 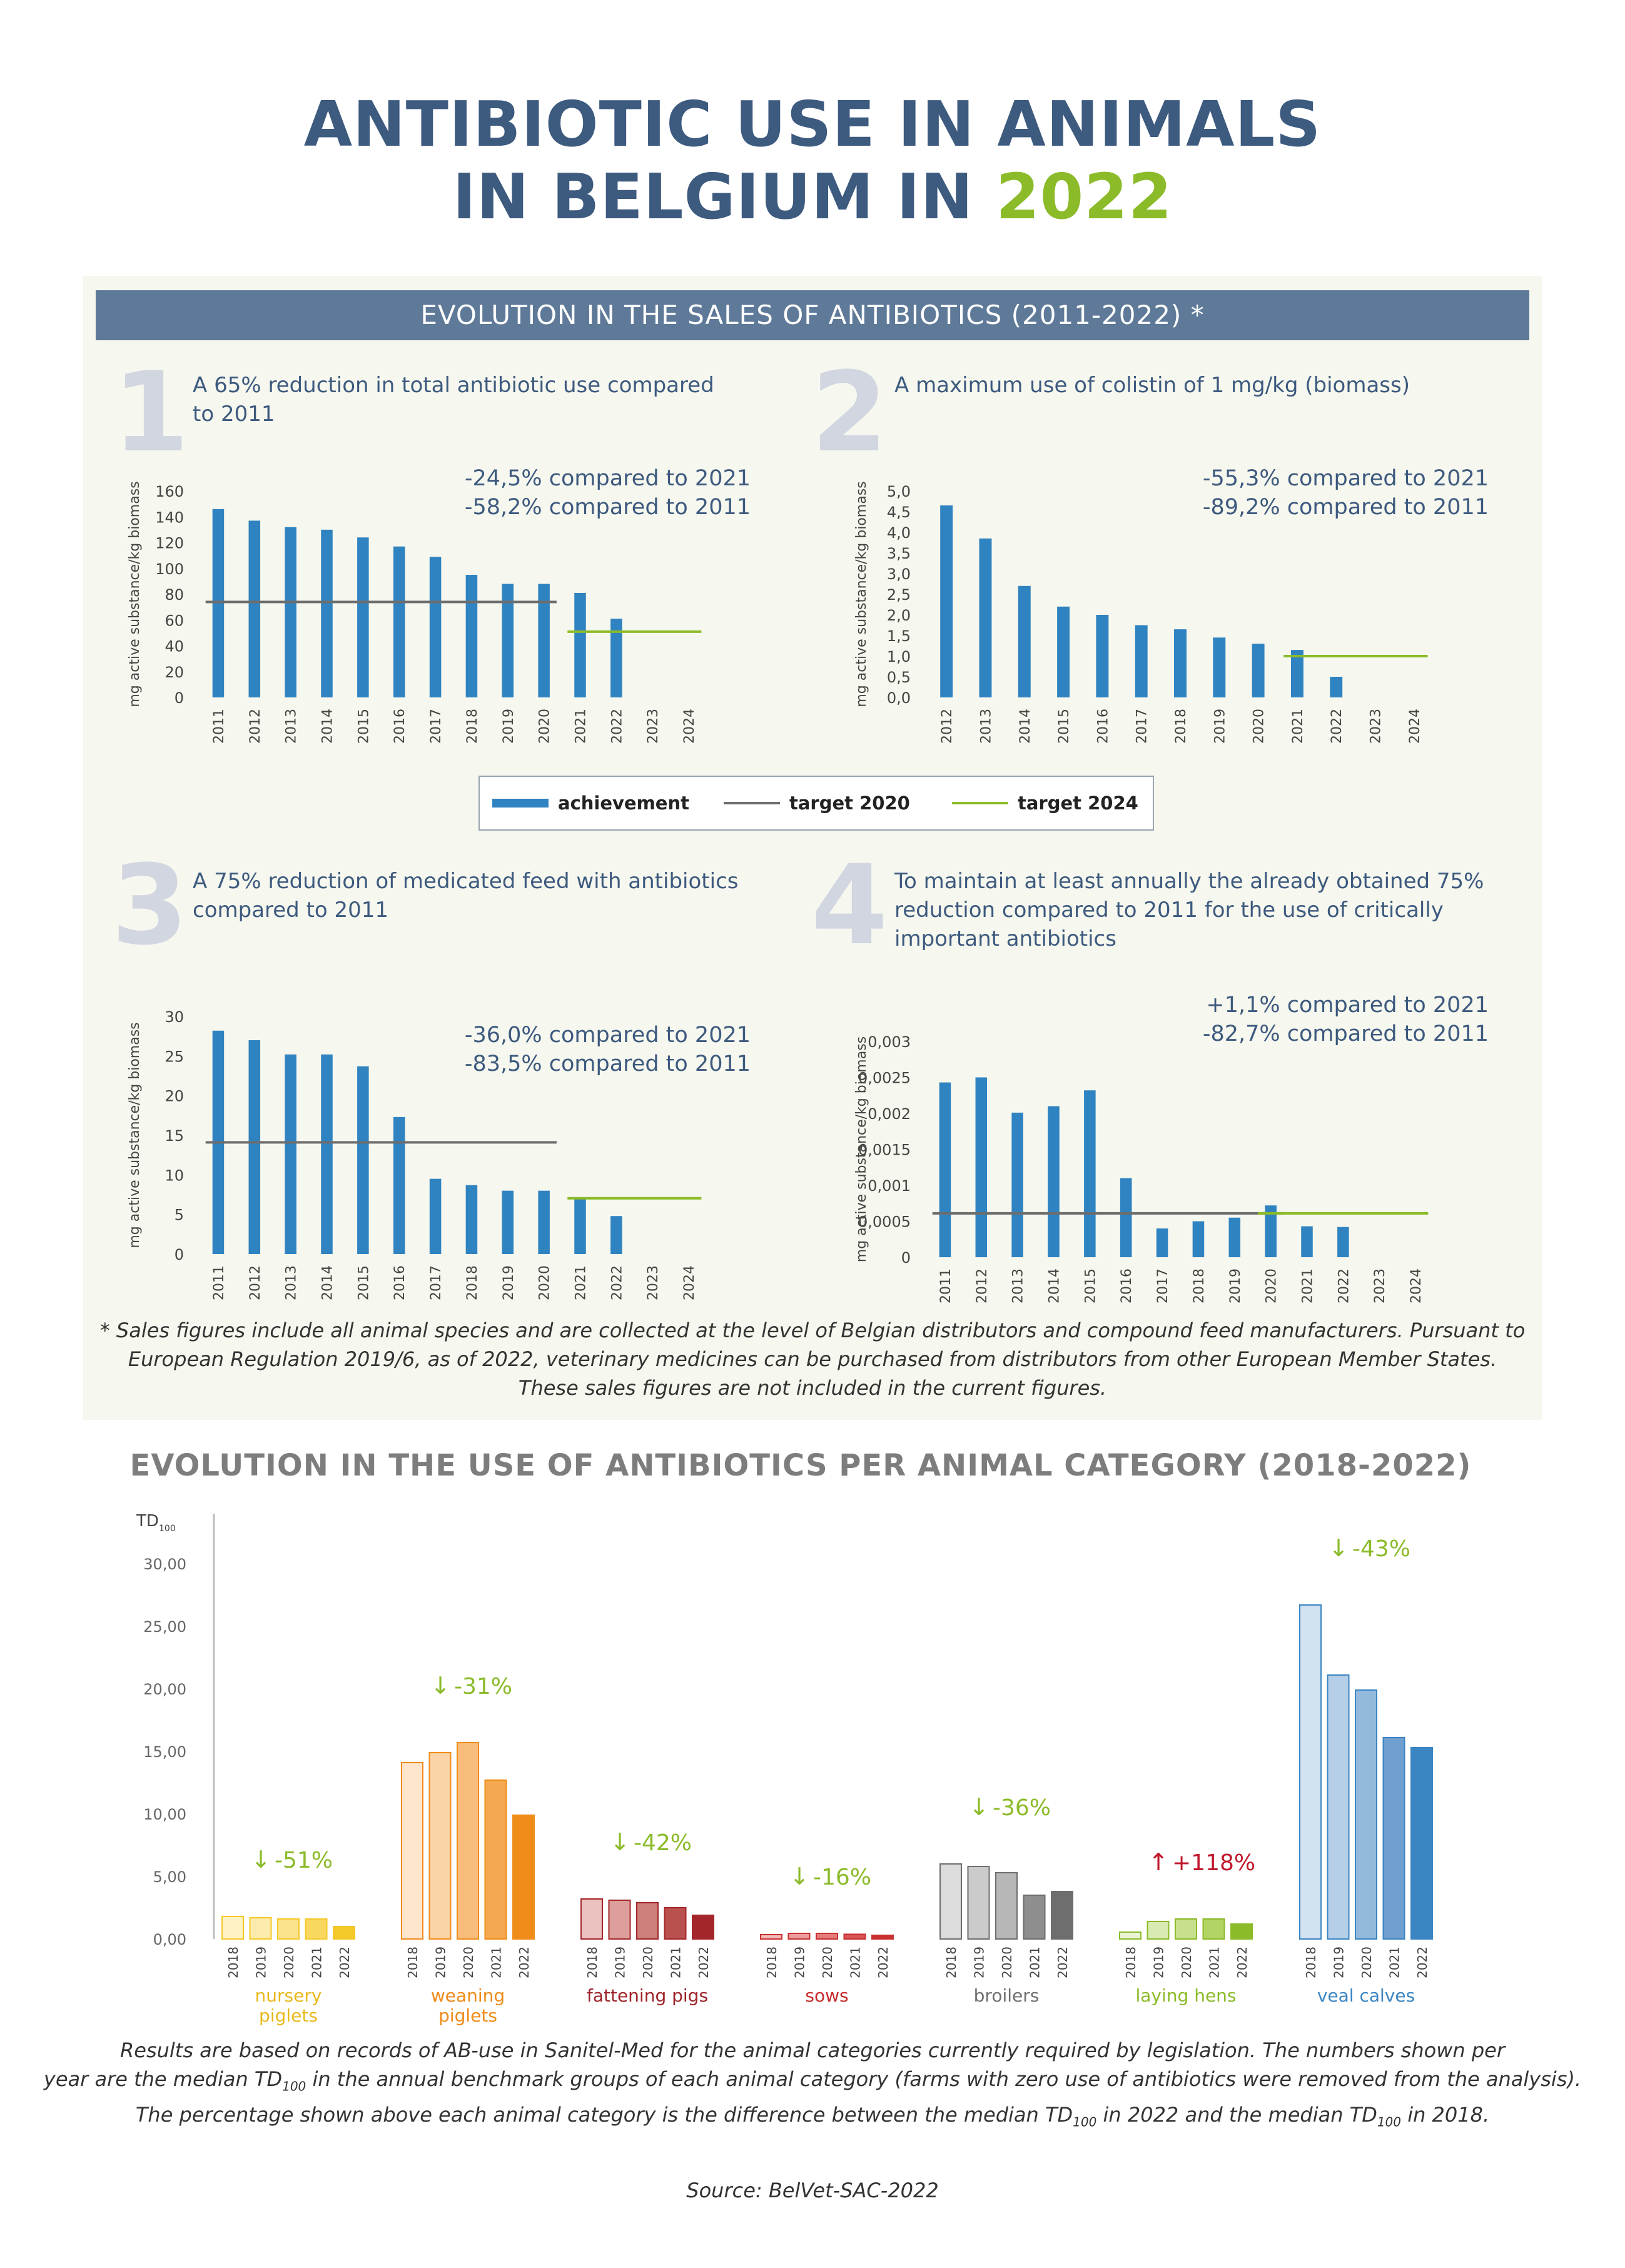 What do you see at coordinates (884, 1150) in the screenshot?
I see `y-tick-label: 0,0015` at bounding box center [884, 1150].